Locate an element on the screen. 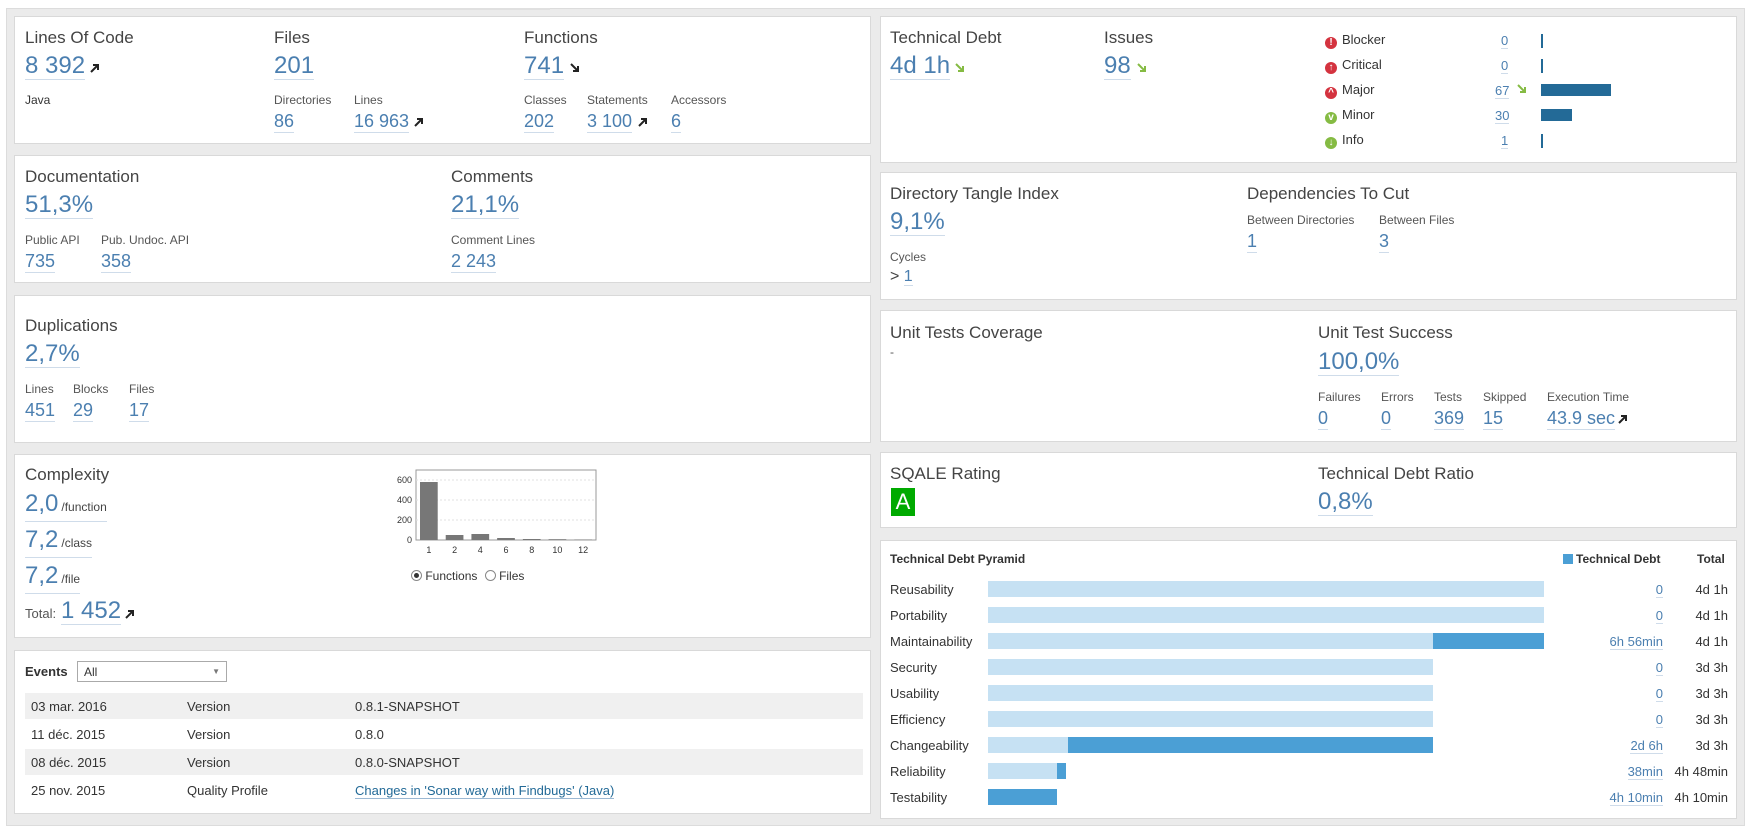  chart-x-tick-label: 2 is located at coordinates (454, 550).